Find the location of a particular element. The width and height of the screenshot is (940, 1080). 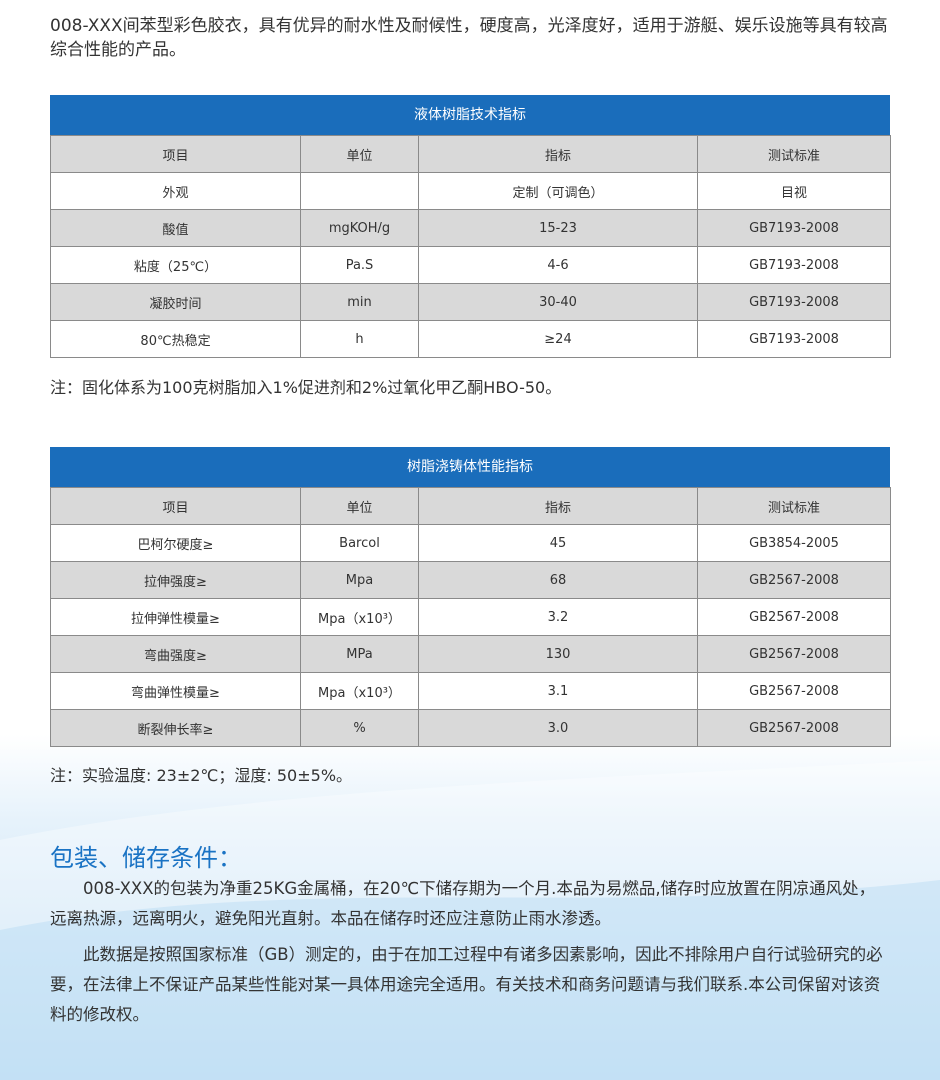

table-row: 外观 定制（可调色） 目视 is located at coordinates (470, 191).